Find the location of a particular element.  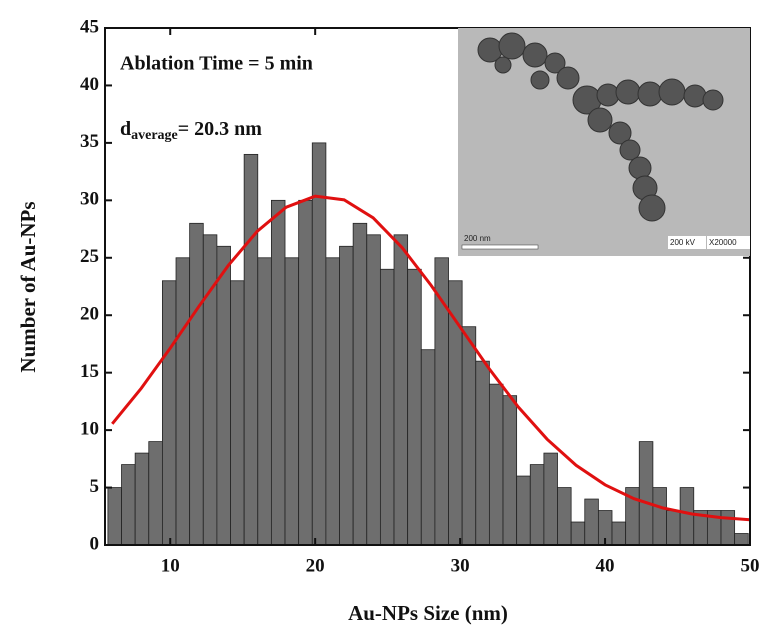

annotation: daverage= 20.3 nm is located at coordinates (191, 131).